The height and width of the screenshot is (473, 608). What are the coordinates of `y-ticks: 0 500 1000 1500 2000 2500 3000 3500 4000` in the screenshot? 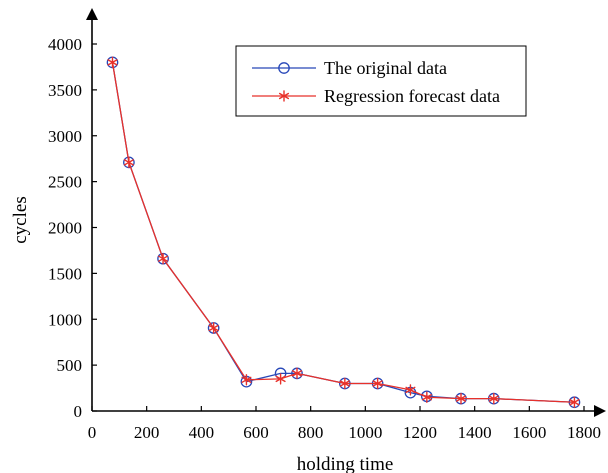 It's located at (72, 228).